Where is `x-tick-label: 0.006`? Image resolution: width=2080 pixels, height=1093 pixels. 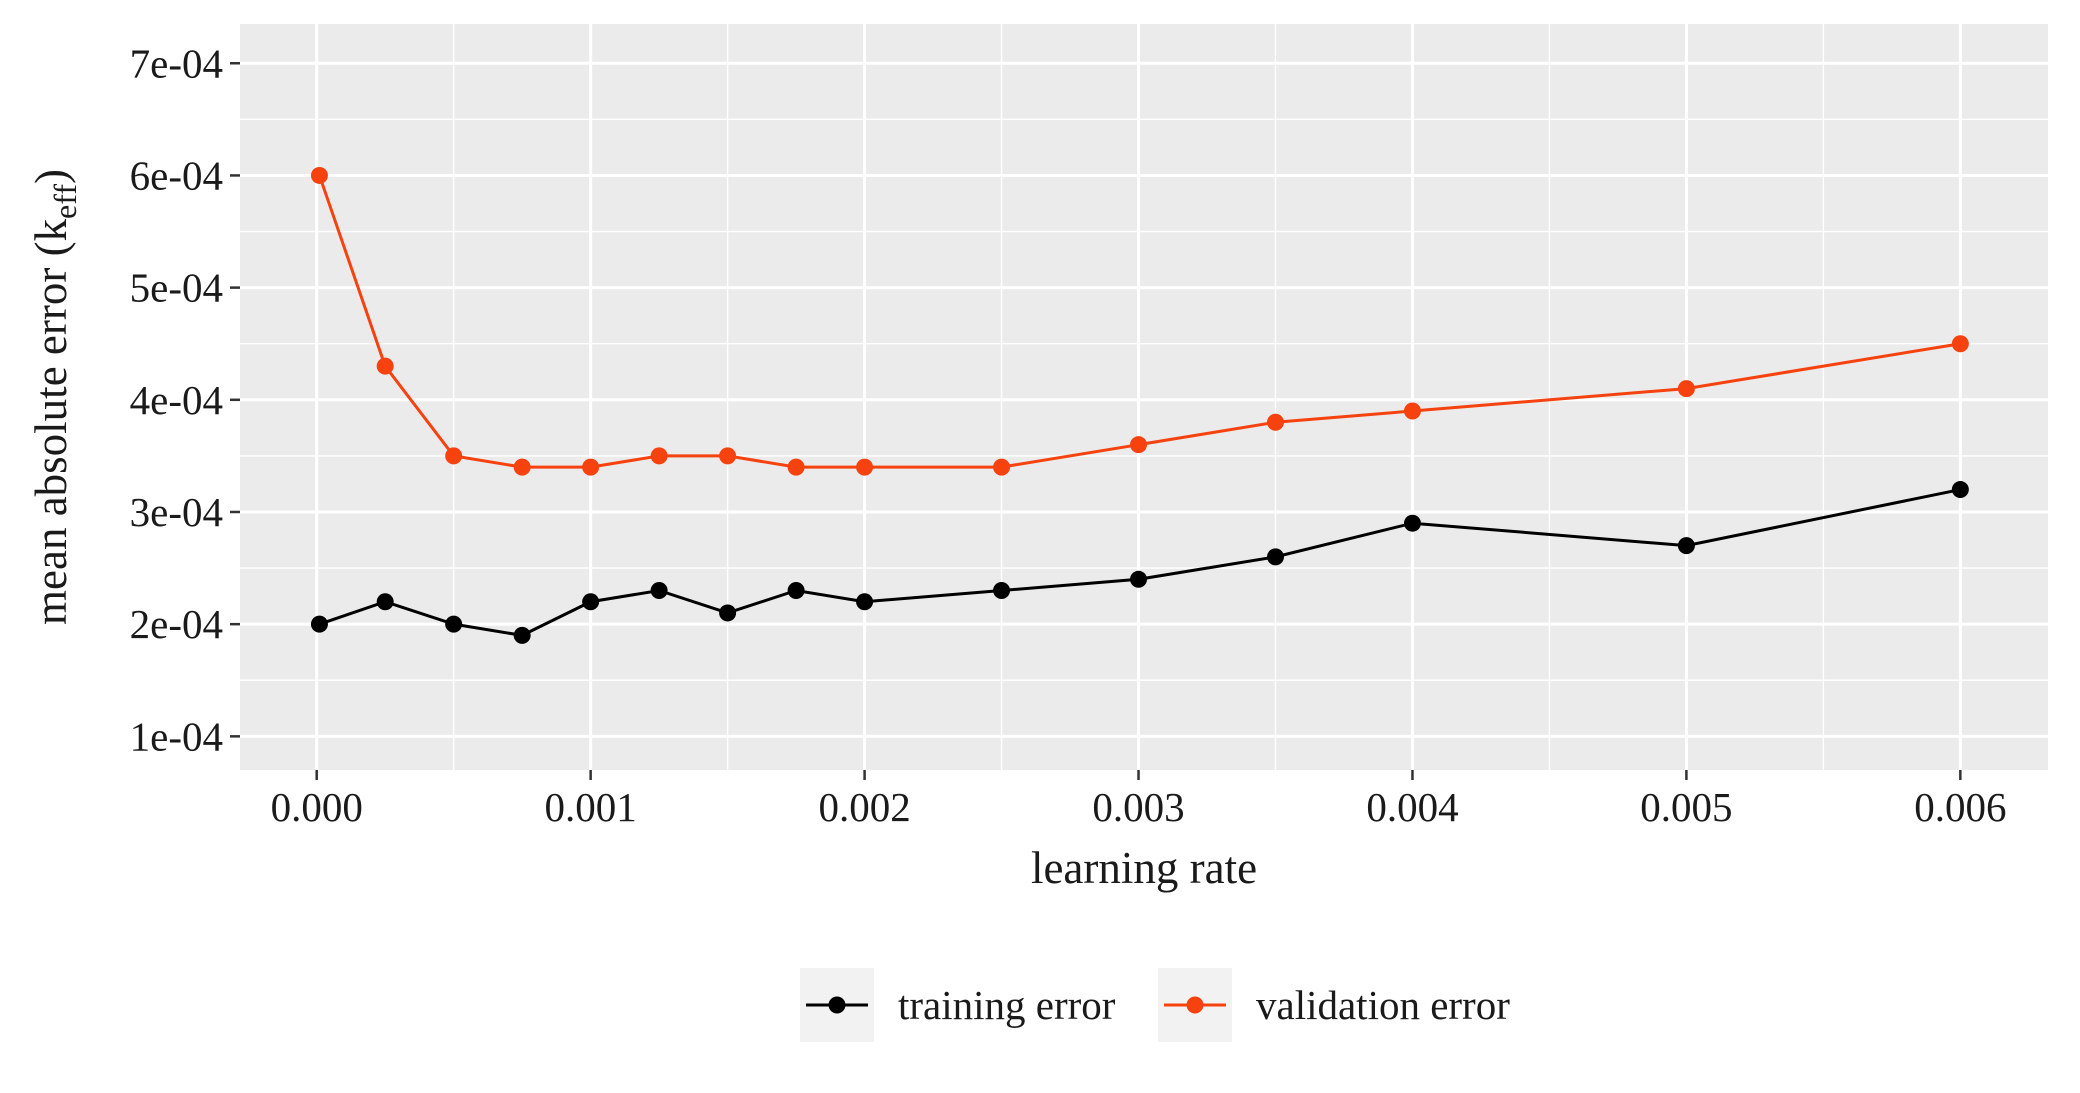
x-tick-label: 0.006 is located at coordinates (1960, 807).